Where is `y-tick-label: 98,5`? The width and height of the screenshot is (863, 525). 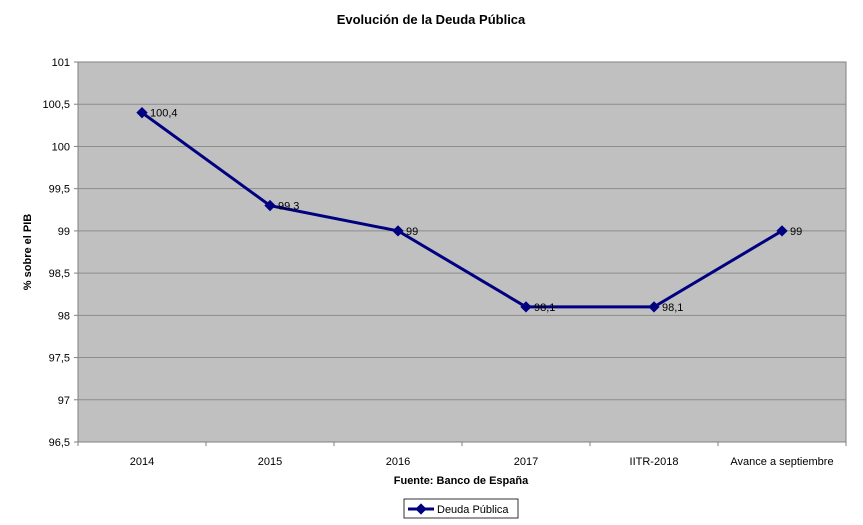 y-tick-label: 98,5 is located at coordinates (59, 274).